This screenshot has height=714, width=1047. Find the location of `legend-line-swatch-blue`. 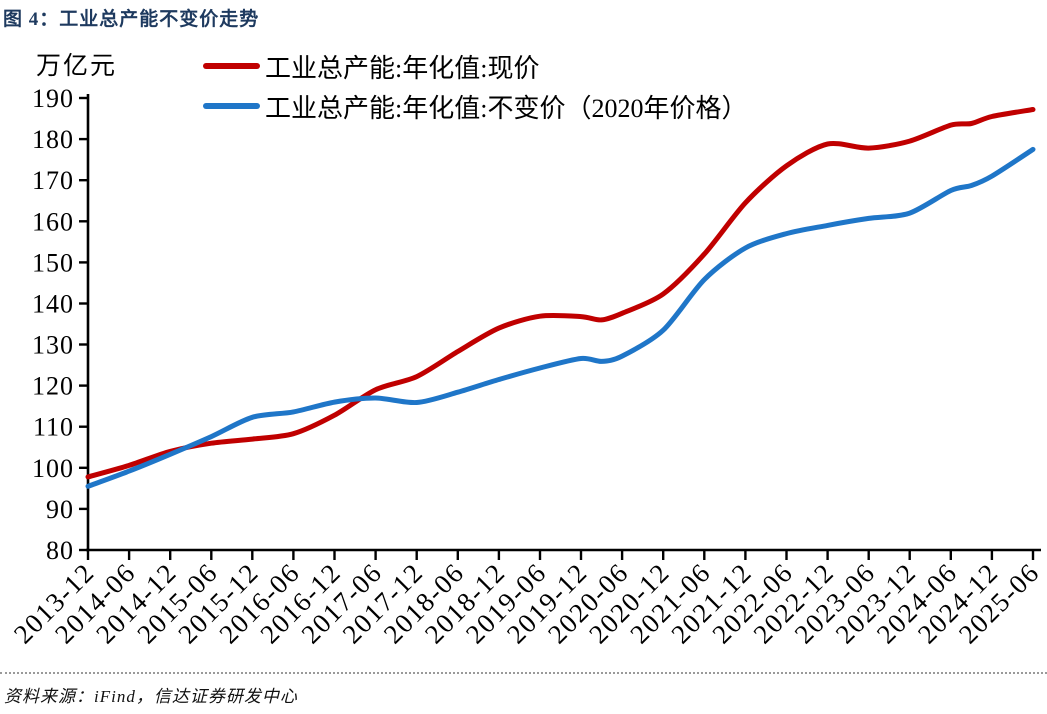

legend-line-swatch-blue is located at coordinates (231, 106).